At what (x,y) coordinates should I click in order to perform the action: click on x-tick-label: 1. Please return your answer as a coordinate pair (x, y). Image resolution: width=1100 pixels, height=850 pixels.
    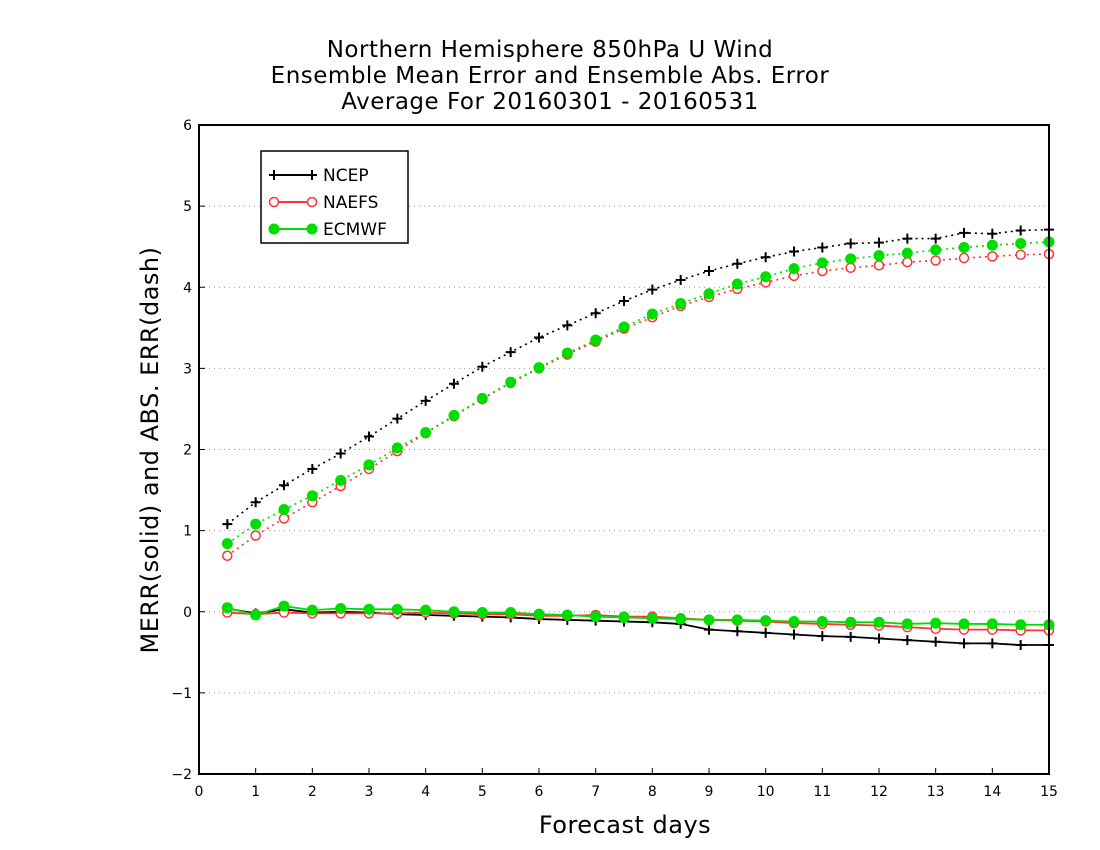
    Looking at the image, I should click on (255, 792).